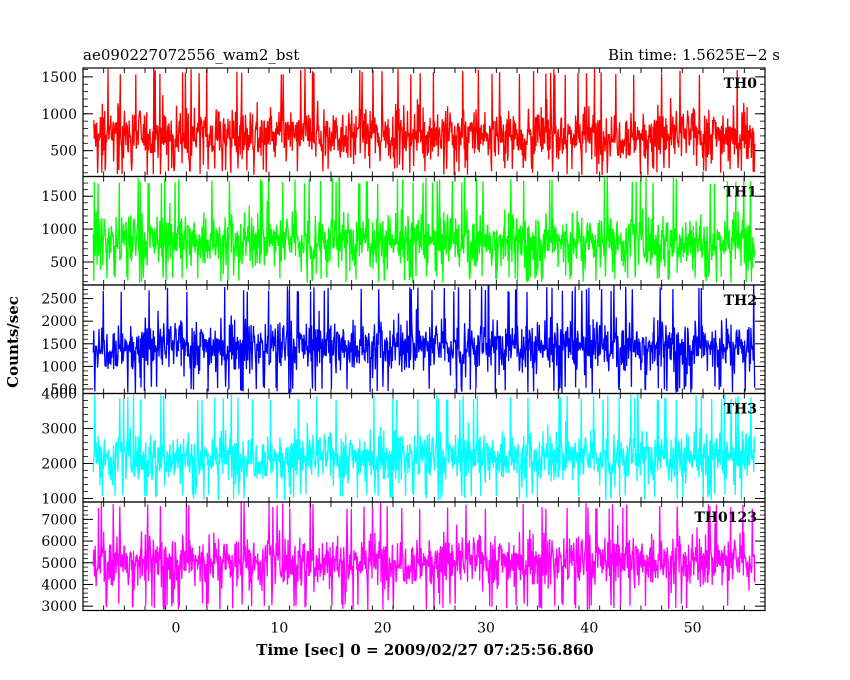  What do you see at coordinates (693, 629) in the screenshot?
I see `x-tick-label: 50` at bounding box center [693, 629].